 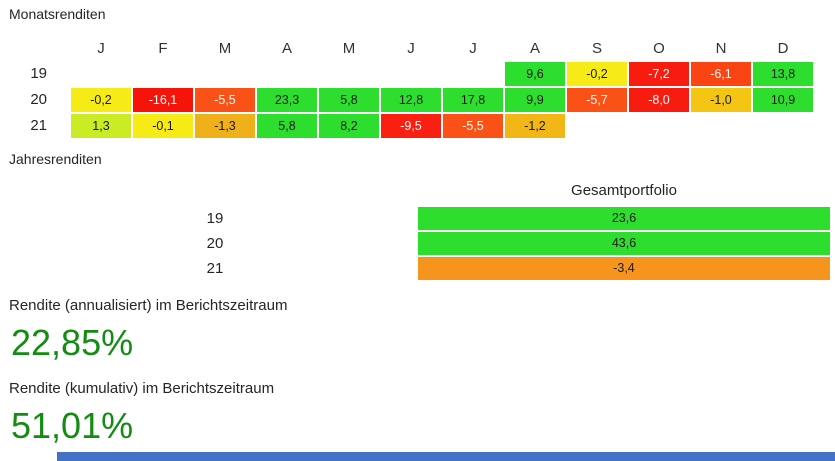 What do you see at coordinates (624, 190) in the screenshot?
I see `yearly-column-header: Gesamtportfolio` at bounding box center [624, 190].